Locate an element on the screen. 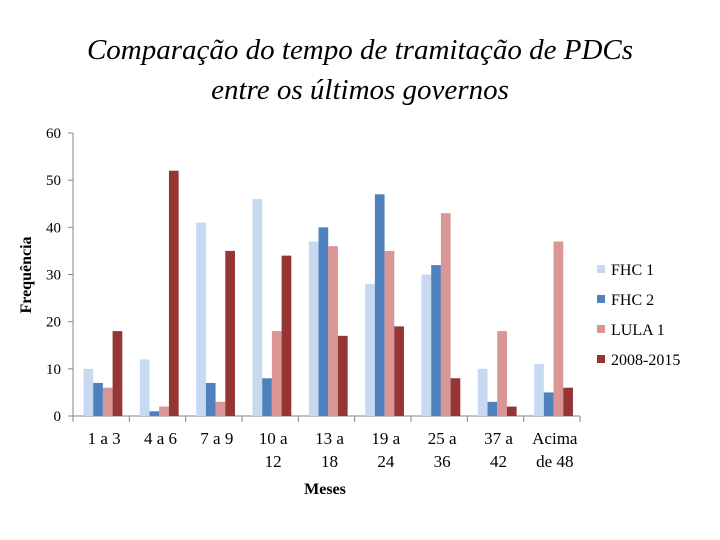 This screenshot has width=720, height=540. x-tick-label: 36 is located at coordinates (442, 461).